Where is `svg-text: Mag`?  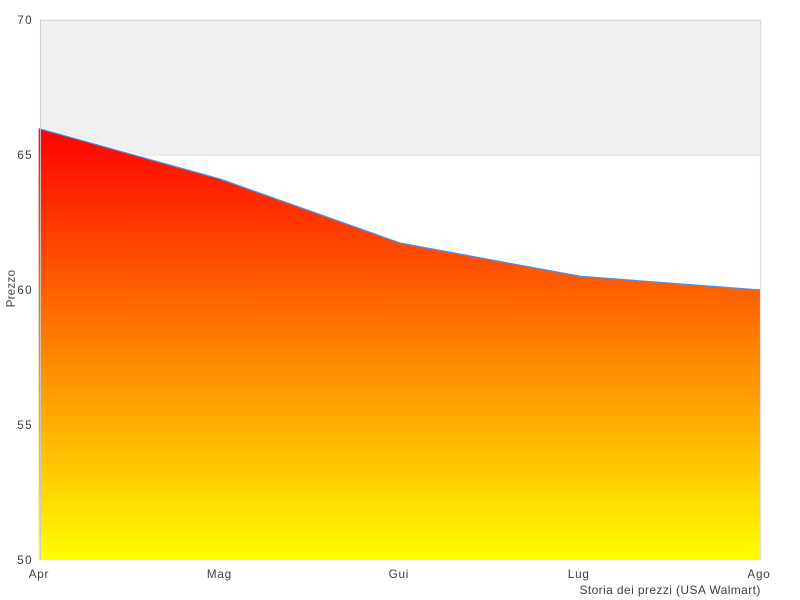
svg-text: Mag is located at coordinates (219, 574).